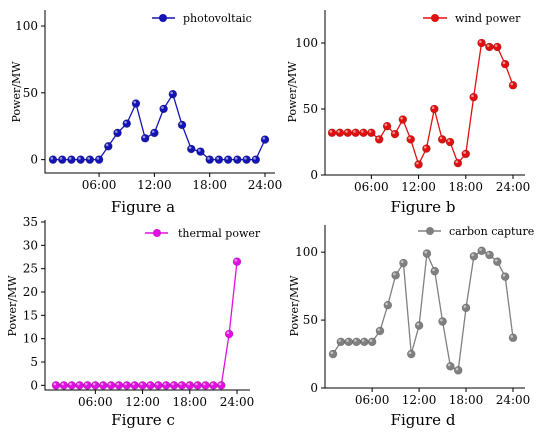  Describe the element at coordinates (491, 231) in the screenshot. I see `legend-text-d: carbon capture` at that location.